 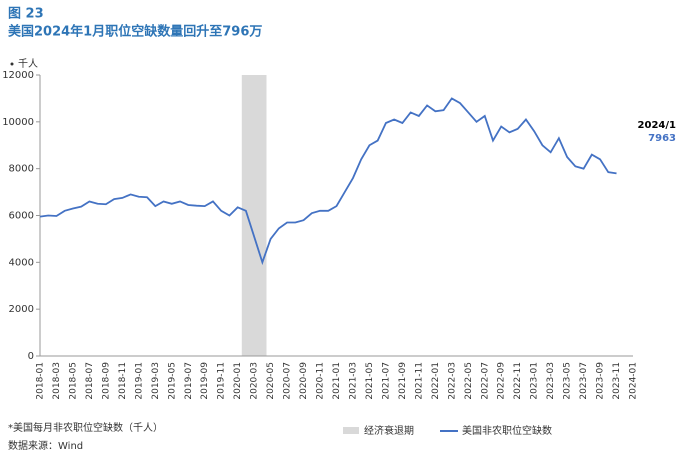 What do you see at coordinates (41, 381) in the screenshot?
I see `x-tick-label: 2018-01` at bounding box center [41, 381].